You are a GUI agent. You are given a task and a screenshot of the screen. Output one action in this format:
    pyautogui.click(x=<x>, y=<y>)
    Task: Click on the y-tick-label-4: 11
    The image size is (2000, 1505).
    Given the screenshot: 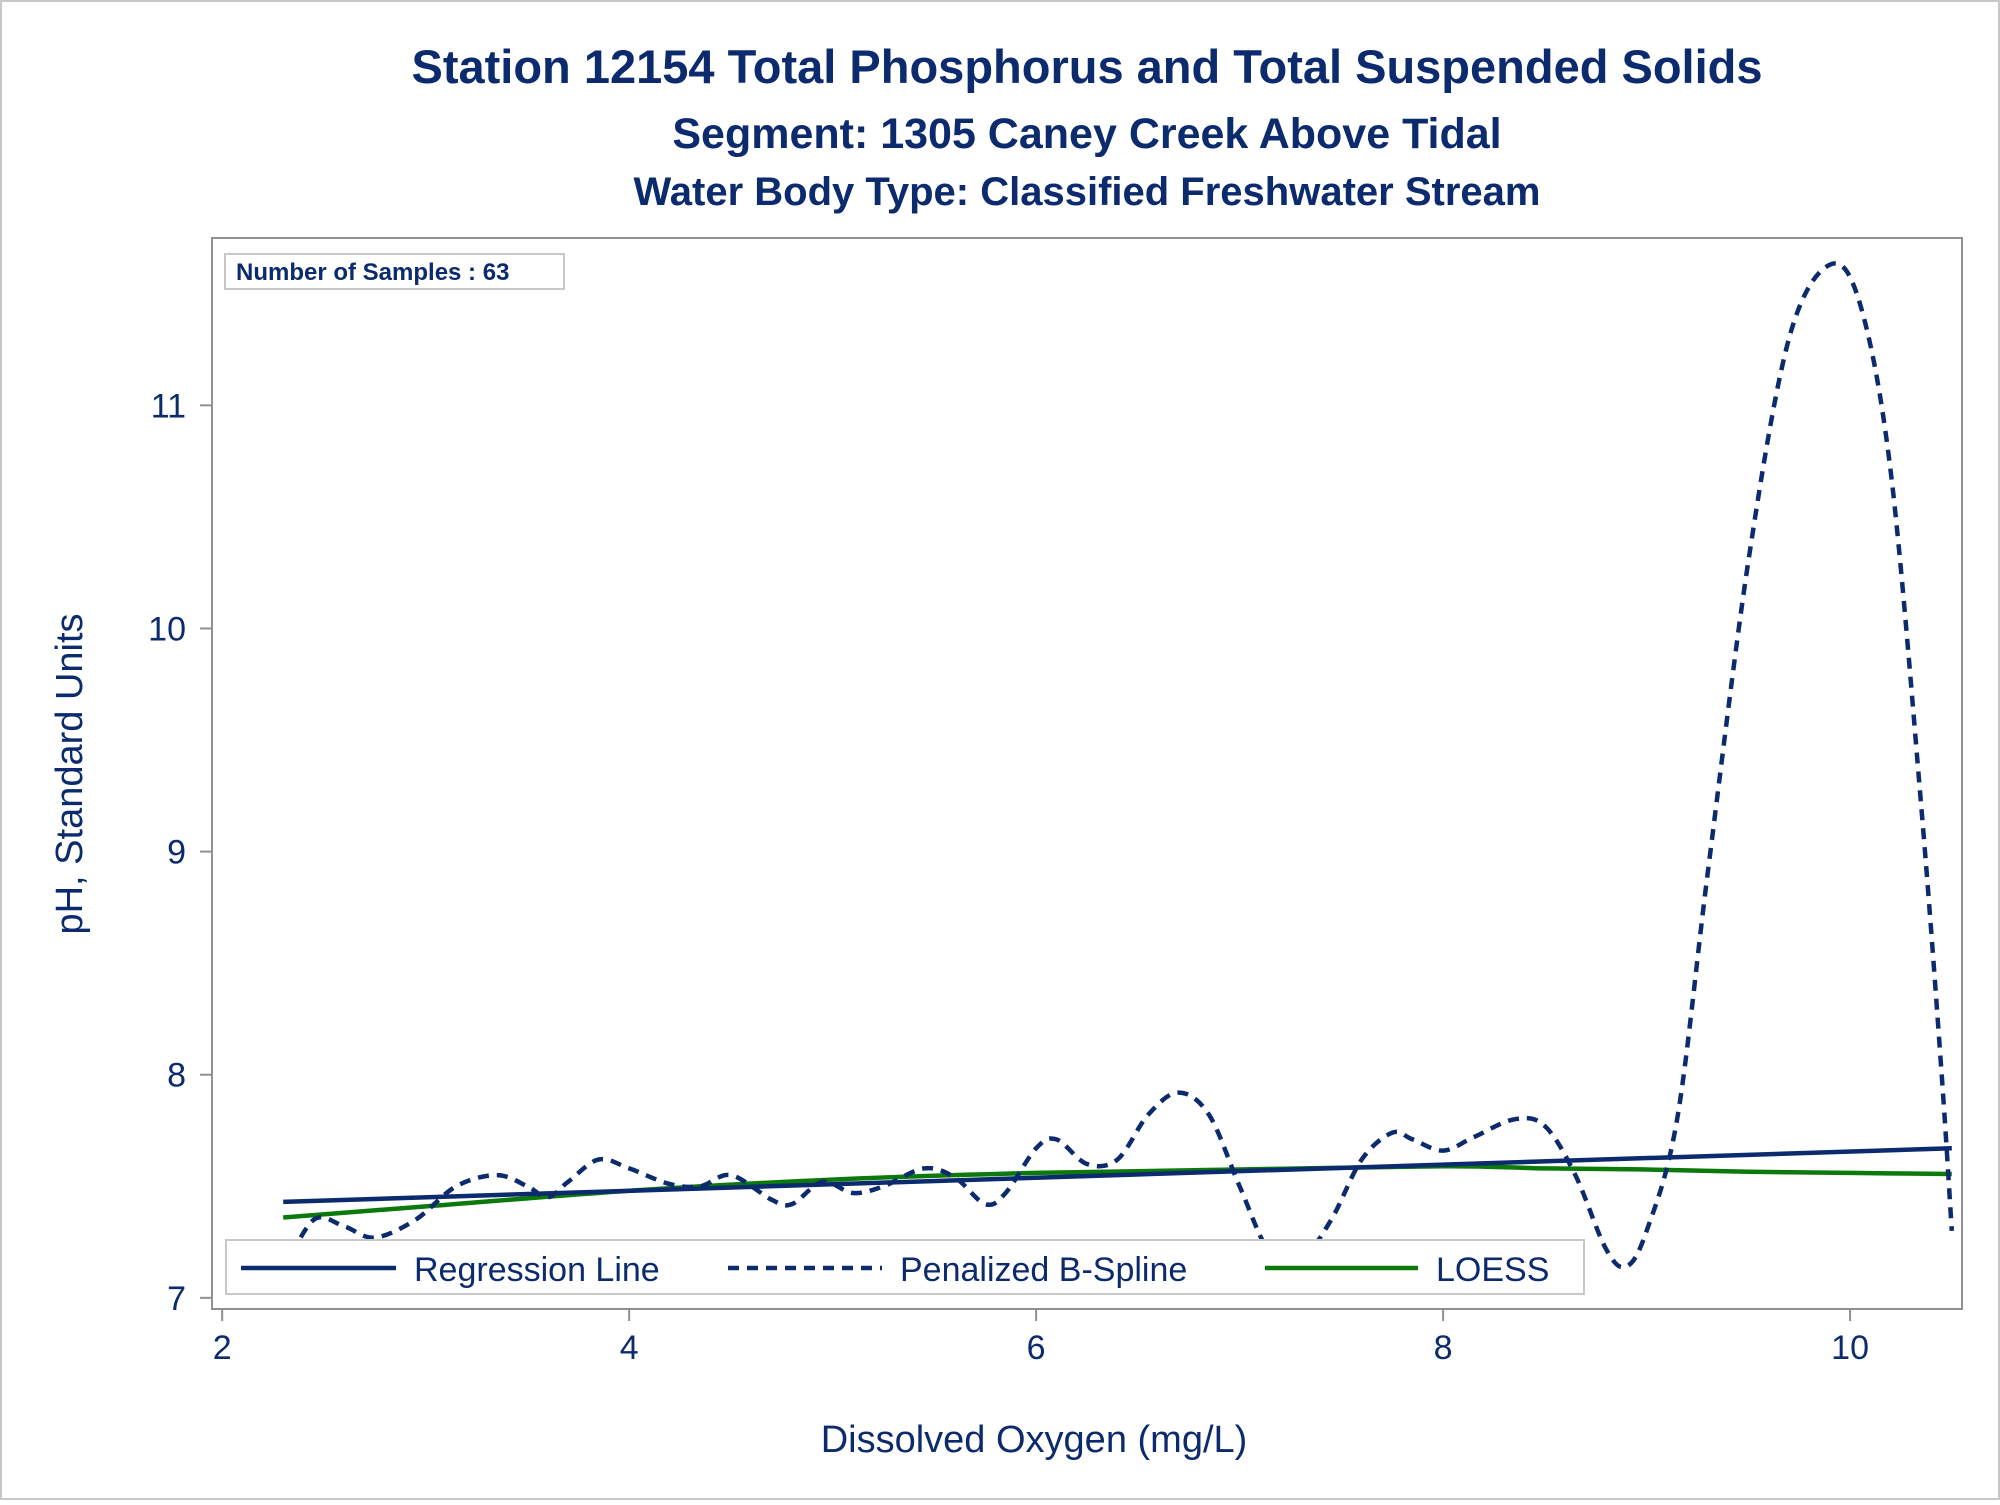 What is the action you would take?
    pyautogui.click(x=168, y=406)
    